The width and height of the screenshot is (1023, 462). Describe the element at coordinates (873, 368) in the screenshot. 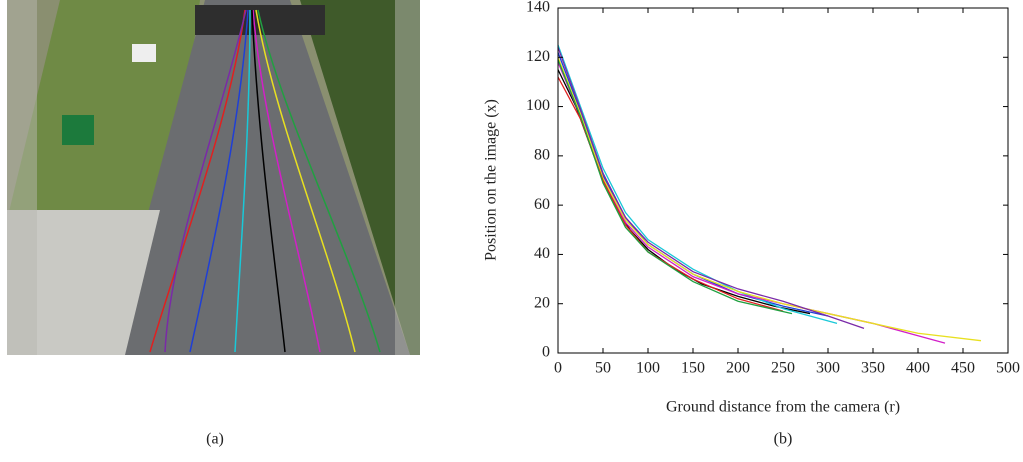

I see `x-tick-label: 350` at that location.